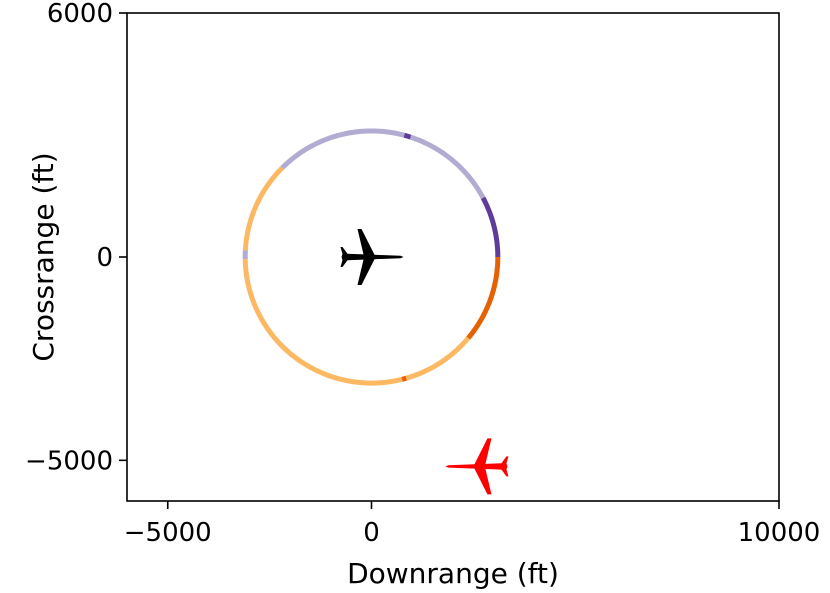  I want to click on aircraft, so click(424, 362).